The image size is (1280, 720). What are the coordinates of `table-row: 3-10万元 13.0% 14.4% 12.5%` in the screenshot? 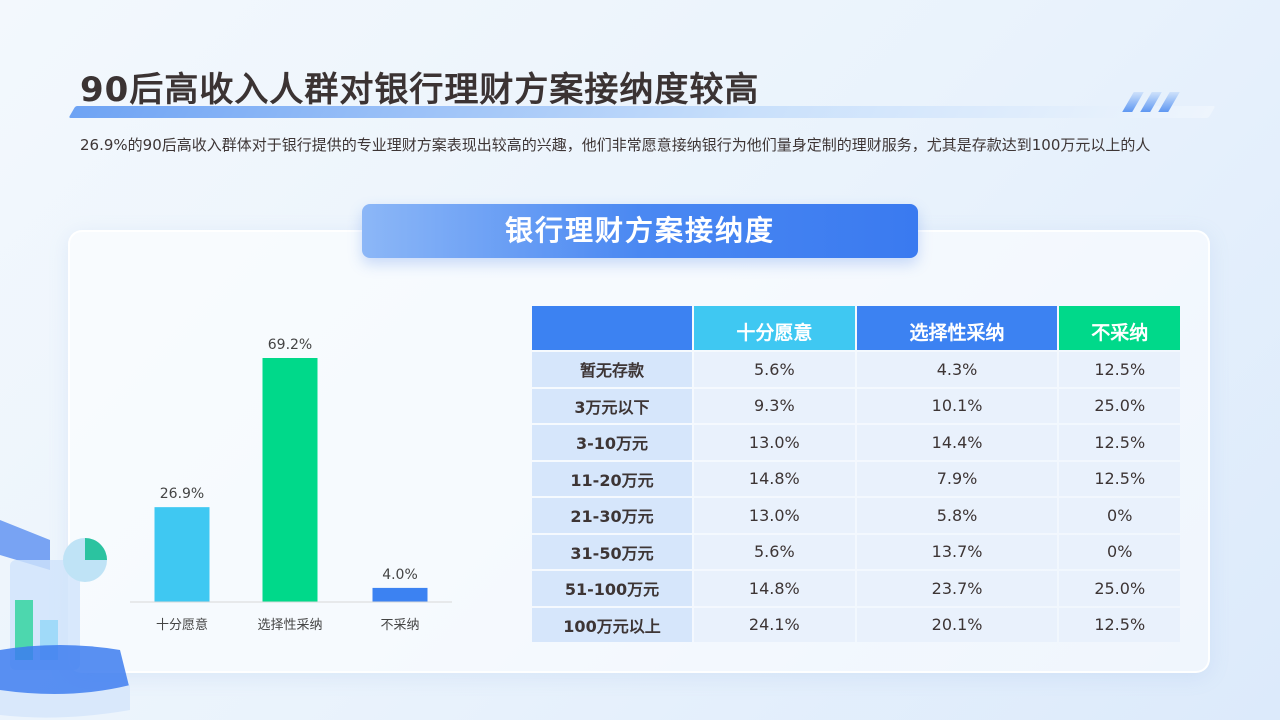 It's located at (856, 442).